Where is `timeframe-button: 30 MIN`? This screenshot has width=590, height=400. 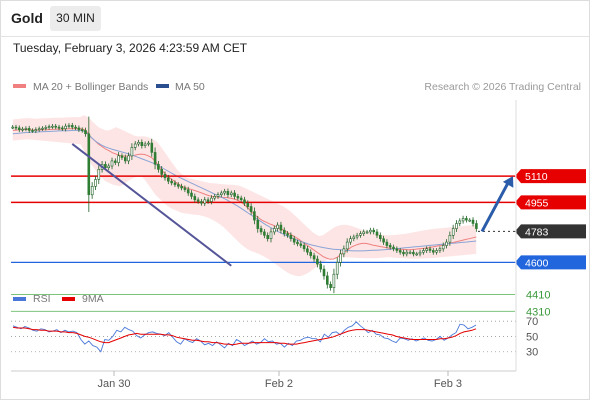 timeframe-button: 30 MIN is located at coordinates (75, 18).